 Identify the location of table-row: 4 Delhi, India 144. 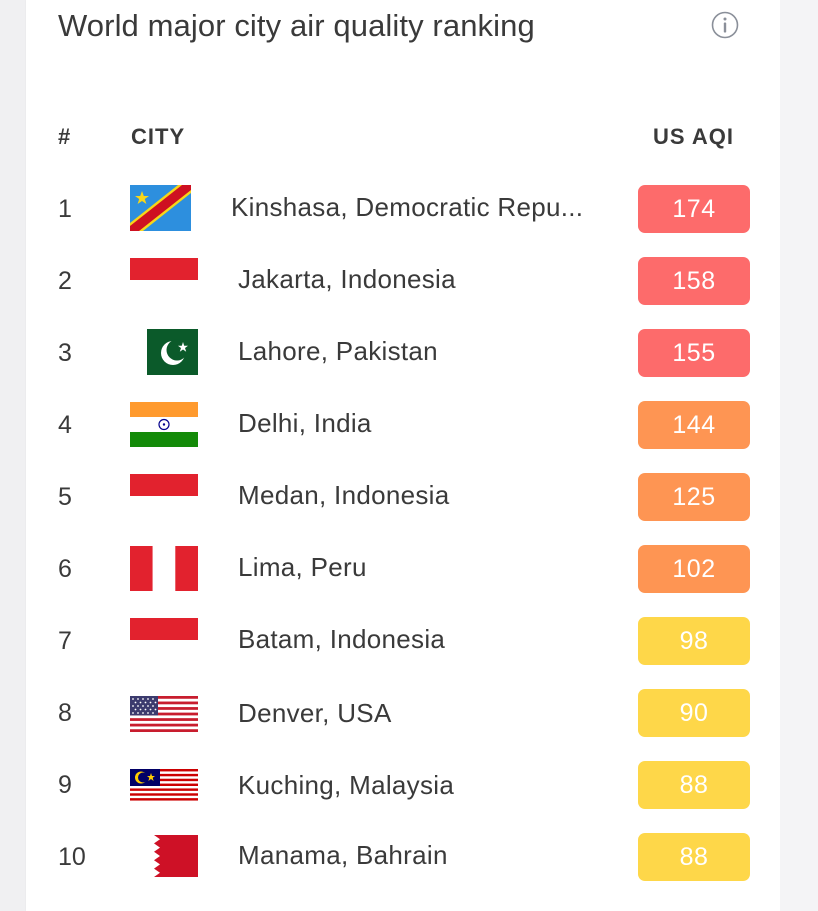
(409, 437).